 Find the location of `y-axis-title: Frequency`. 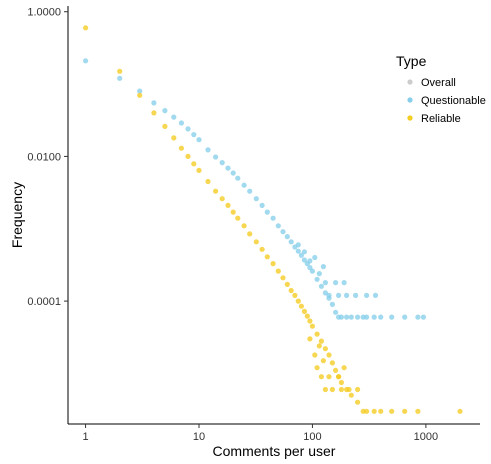

y-axis-title: Frequency is located at coordinates (17, 215).